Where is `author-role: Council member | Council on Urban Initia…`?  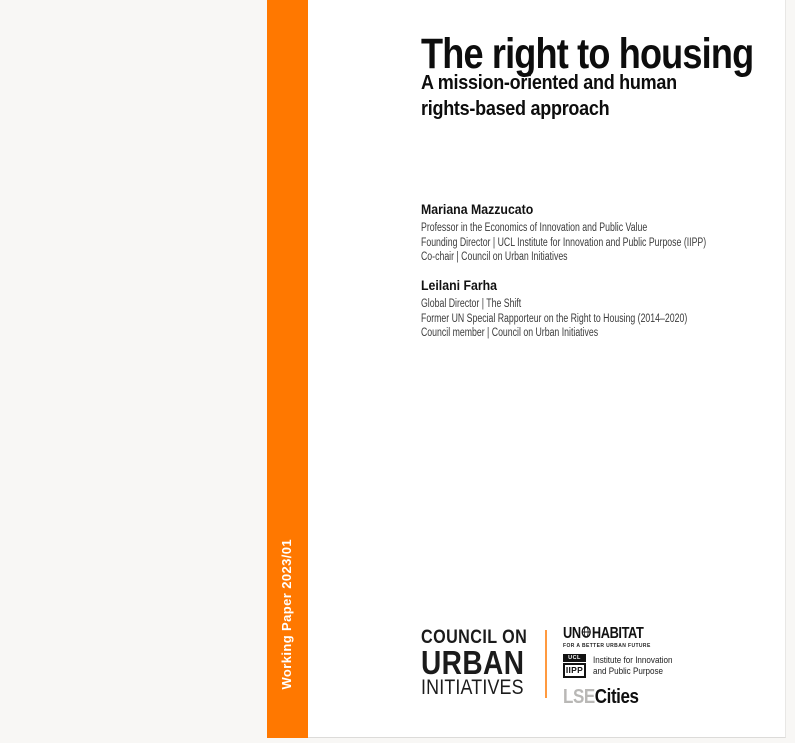
author-role: Council member | Council on Urban Initia… is located at coordinates (510, 333).